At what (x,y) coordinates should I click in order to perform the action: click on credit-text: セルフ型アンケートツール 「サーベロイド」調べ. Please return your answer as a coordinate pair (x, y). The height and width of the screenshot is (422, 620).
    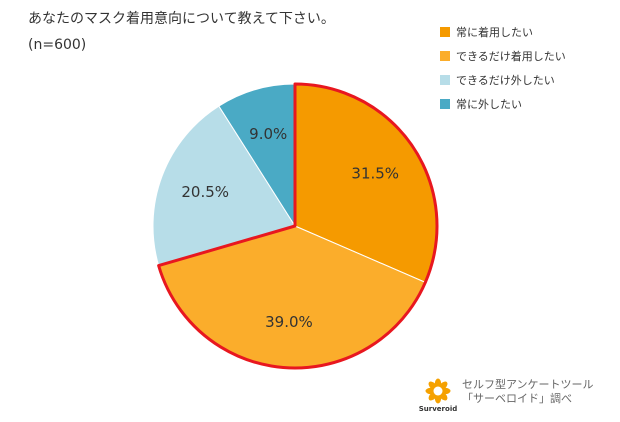
    Looking at the image, I should click on (528, 392).